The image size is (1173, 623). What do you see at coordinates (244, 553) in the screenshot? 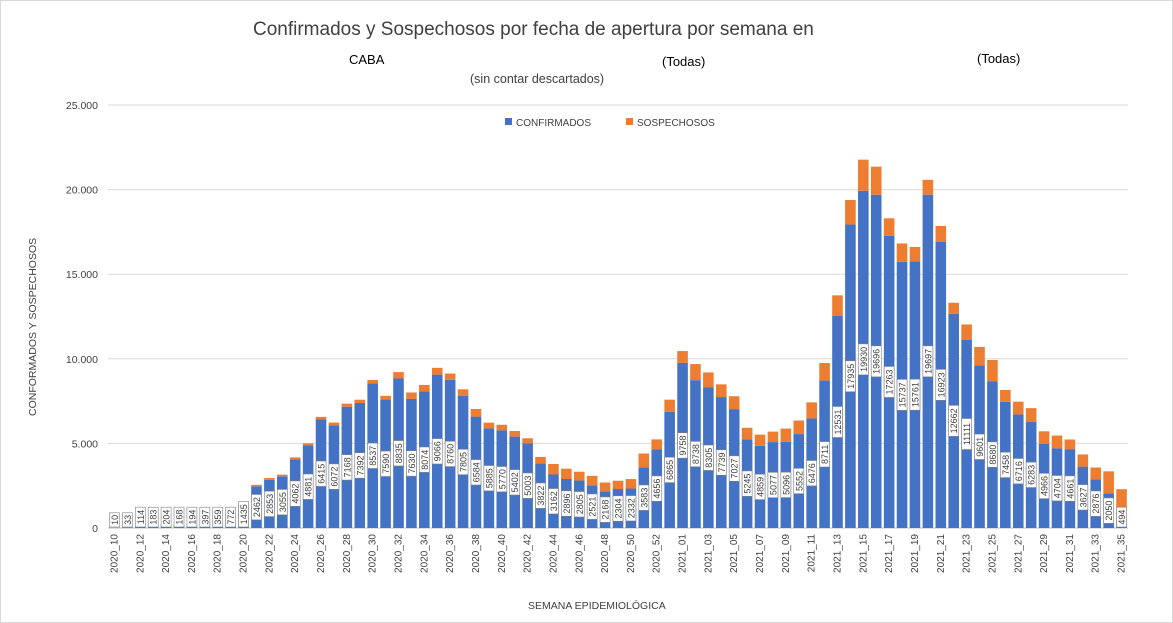
I see `x-tick-label: 2020_20` at bounding box center [244, 553].